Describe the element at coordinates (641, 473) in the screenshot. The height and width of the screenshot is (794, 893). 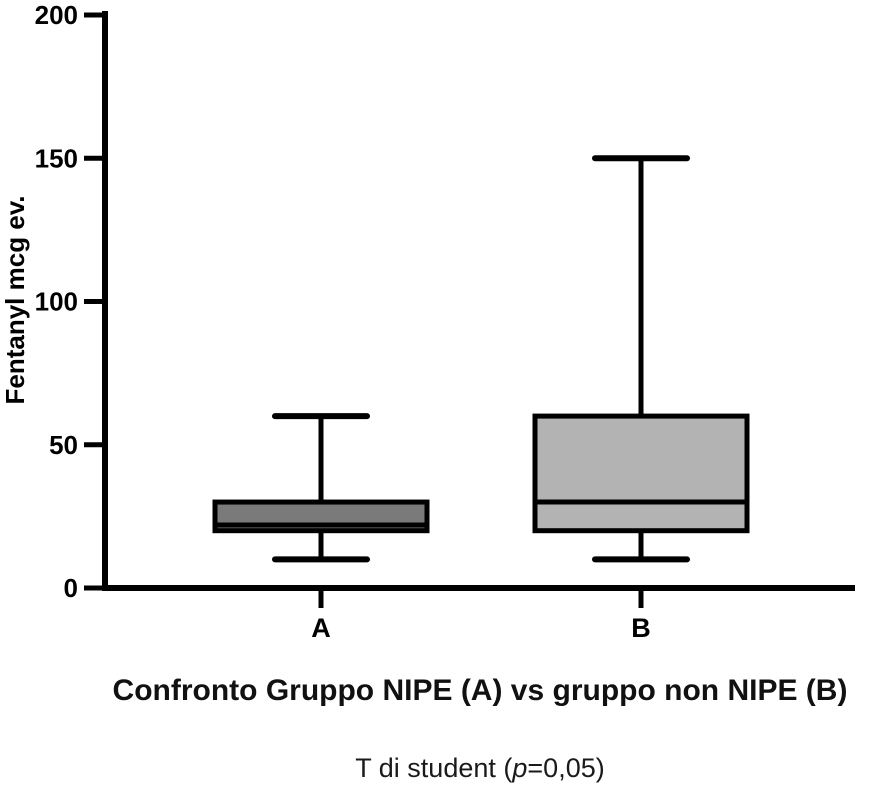
I see `box-B` at that location.